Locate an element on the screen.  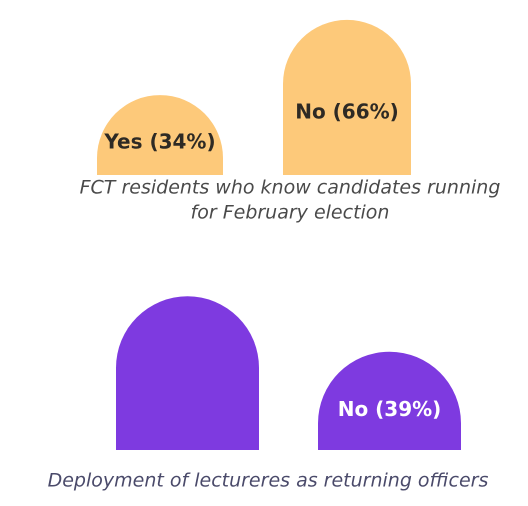
bar-label: No (66%) is located at coordinates (347, 111).